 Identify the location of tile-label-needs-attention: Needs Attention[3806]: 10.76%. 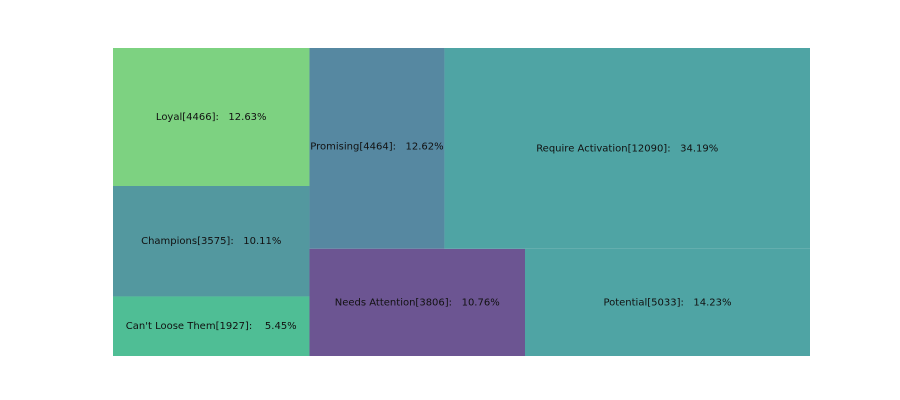
(417, 302).